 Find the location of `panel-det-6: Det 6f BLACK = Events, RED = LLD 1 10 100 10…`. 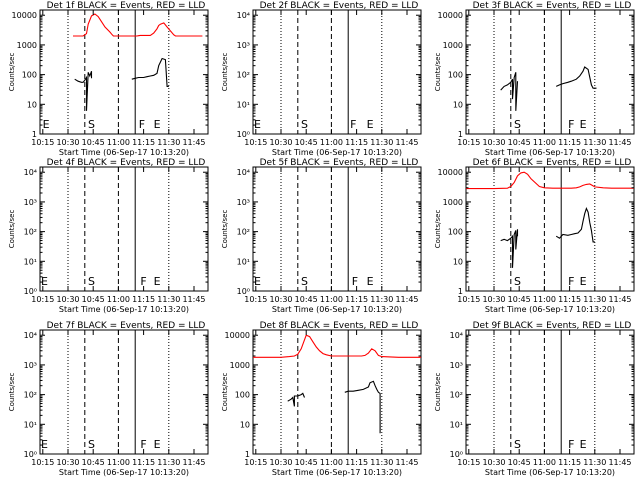

panel-det-6: Det 6f BLACK = Events, RED = LLD 1 10 100 10… is located at coordinates (534, 236).